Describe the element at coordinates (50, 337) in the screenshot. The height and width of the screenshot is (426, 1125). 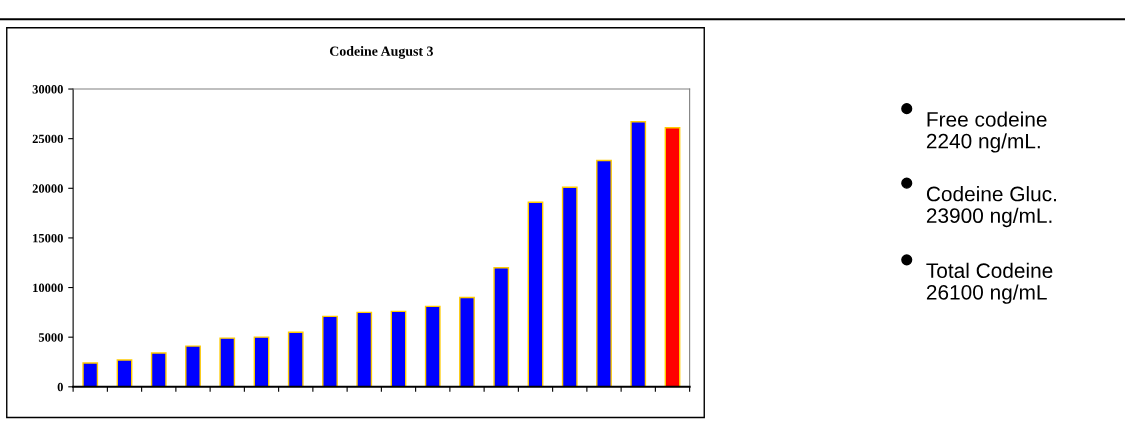
I see `y-tick-label: 5000` at that location.